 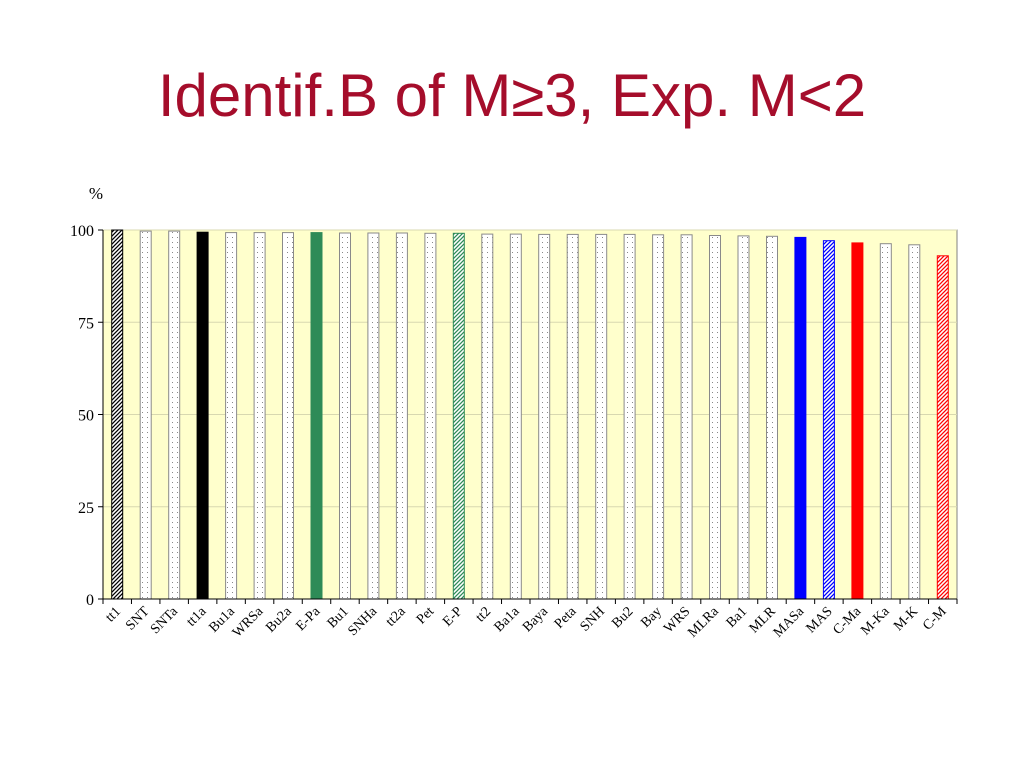 What do you see at coordinates (686, 417) in the screenshot?
I see `bar-wrs` at bounding box center [686, 417].